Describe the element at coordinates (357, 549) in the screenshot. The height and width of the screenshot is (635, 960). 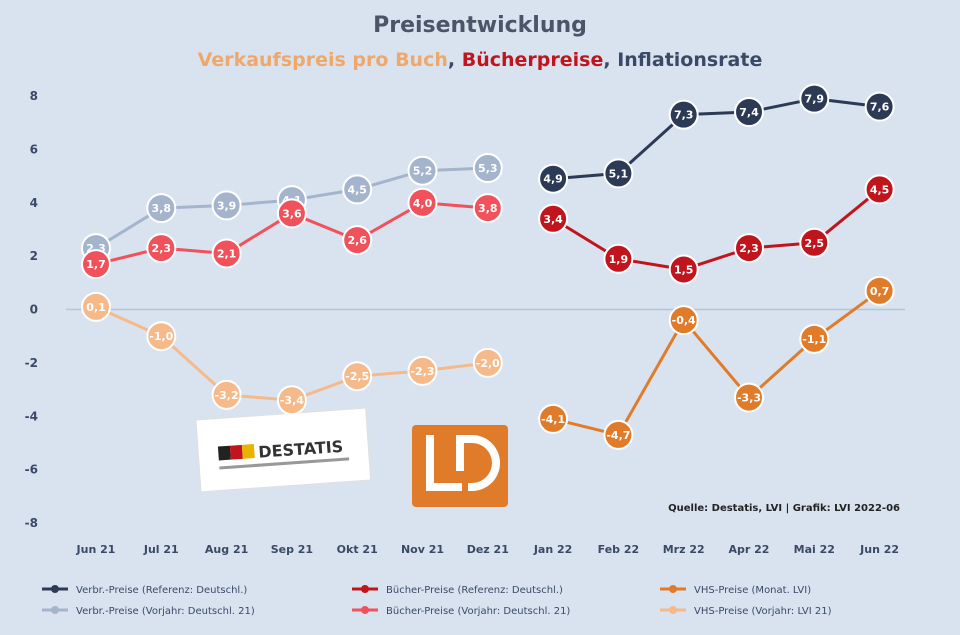
I see `x-tick-label: Okt 21` at that location.